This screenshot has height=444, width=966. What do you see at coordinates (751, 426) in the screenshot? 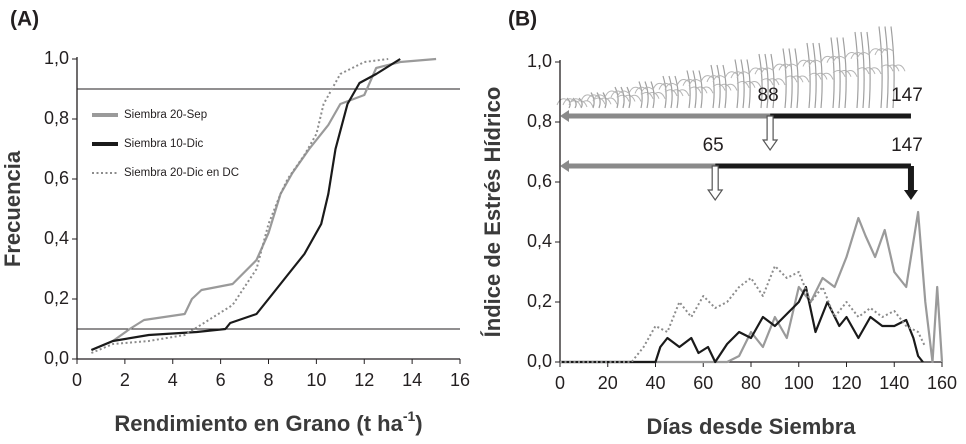
I see `x-axis-label: Días desde Siembra` at bounding box center [751, 426].